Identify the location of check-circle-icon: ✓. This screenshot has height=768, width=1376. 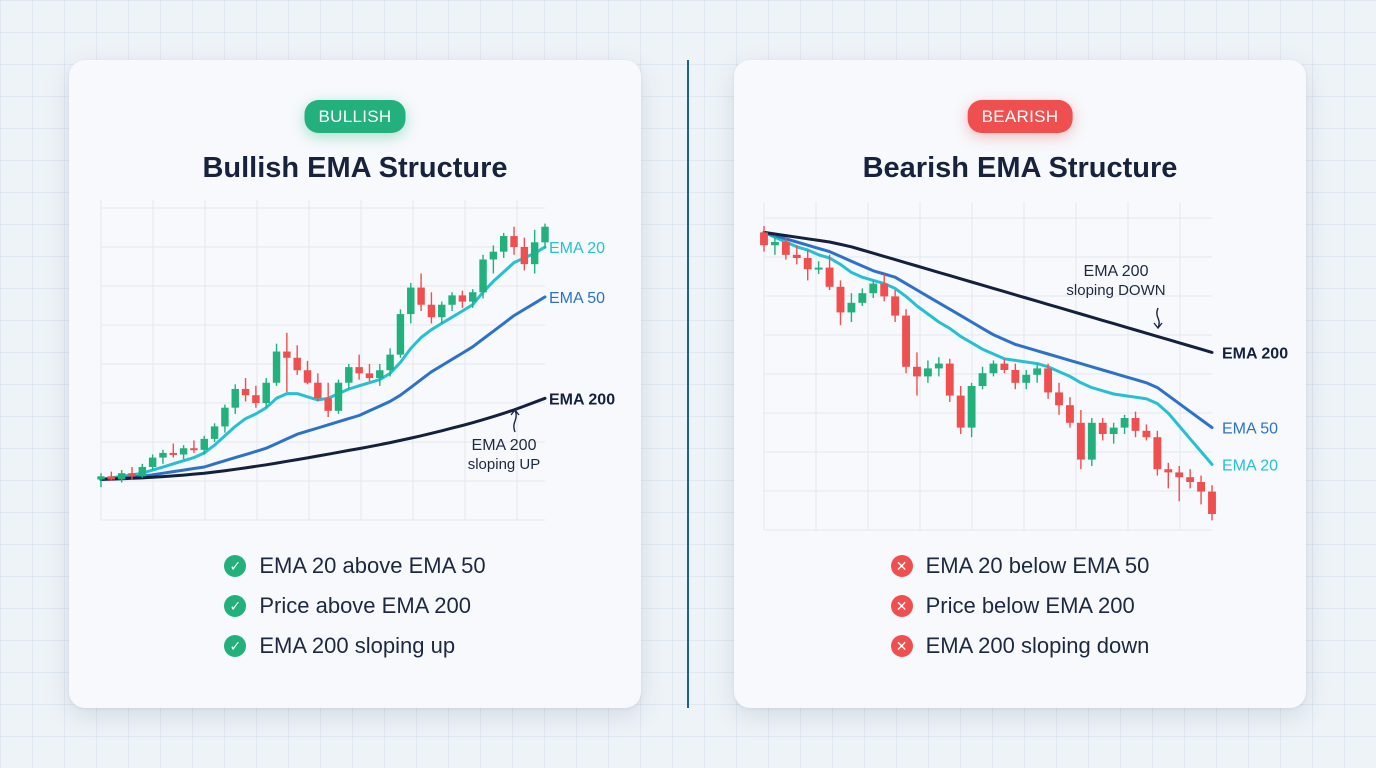
(235, 606).